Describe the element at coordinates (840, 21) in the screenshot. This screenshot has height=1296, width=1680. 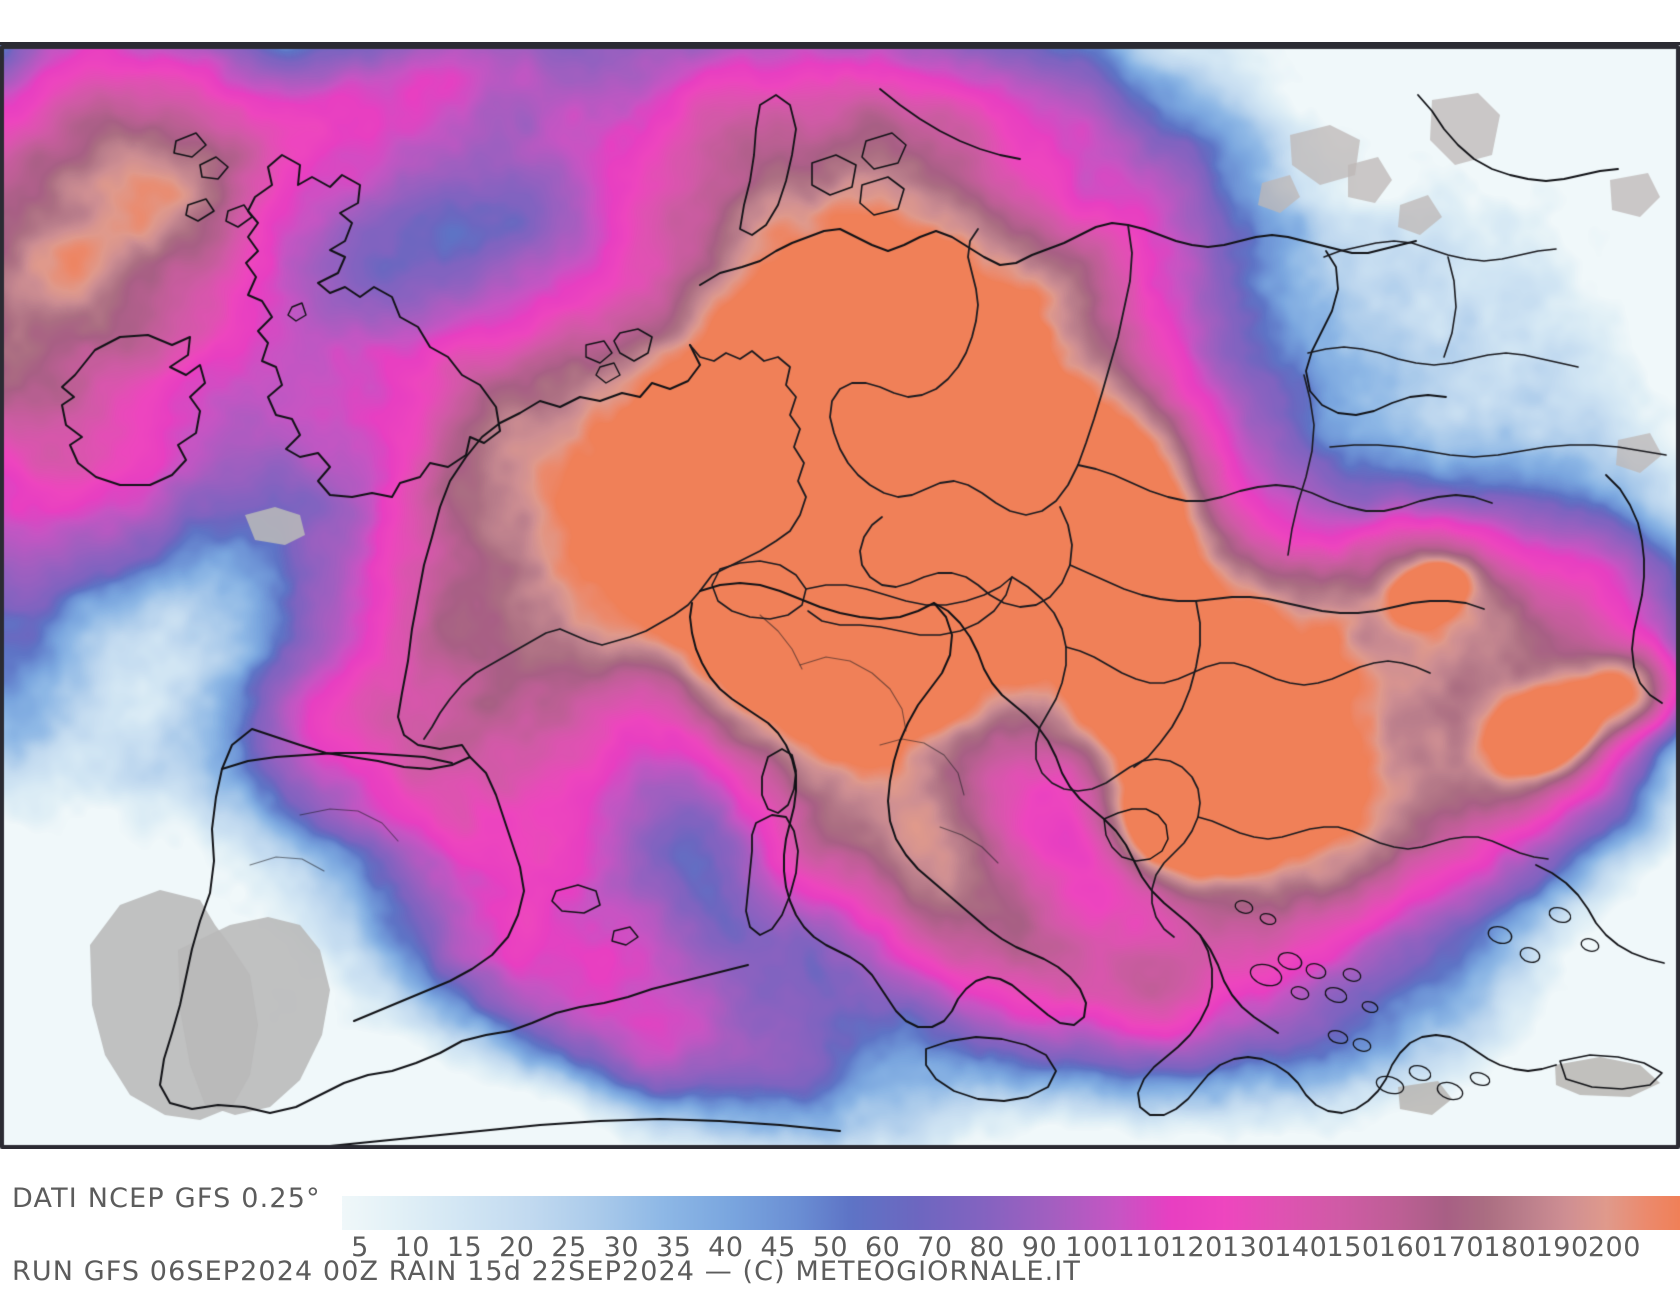
I see `map-top-margin` at that location.